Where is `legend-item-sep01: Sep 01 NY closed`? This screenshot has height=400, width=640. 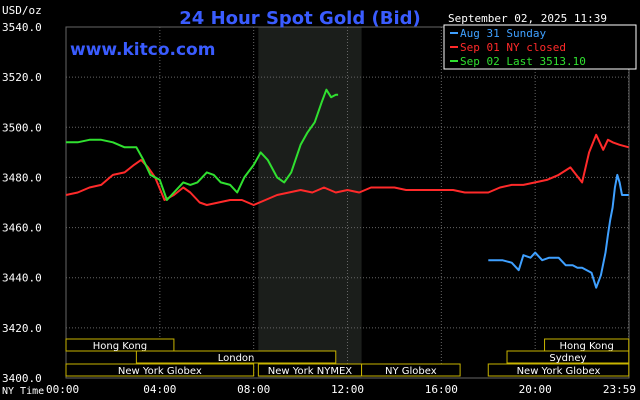 legend-item-sep01: Sep 01 NY closed is located at coordinates (508, 47).